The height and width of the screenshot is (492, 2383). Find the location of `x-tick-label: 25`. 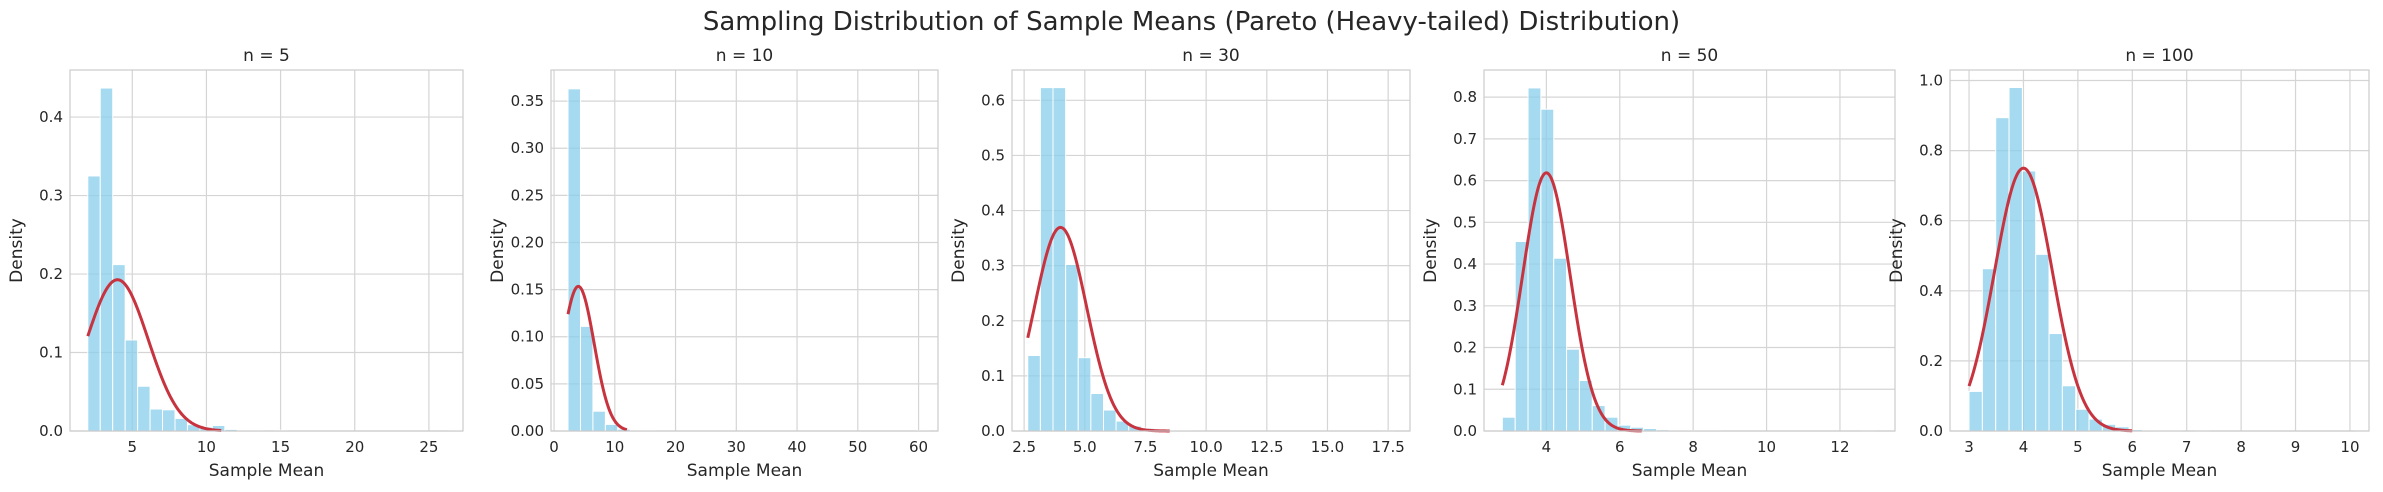

x-tick-label: 25 is located at coordinates (428, 447).